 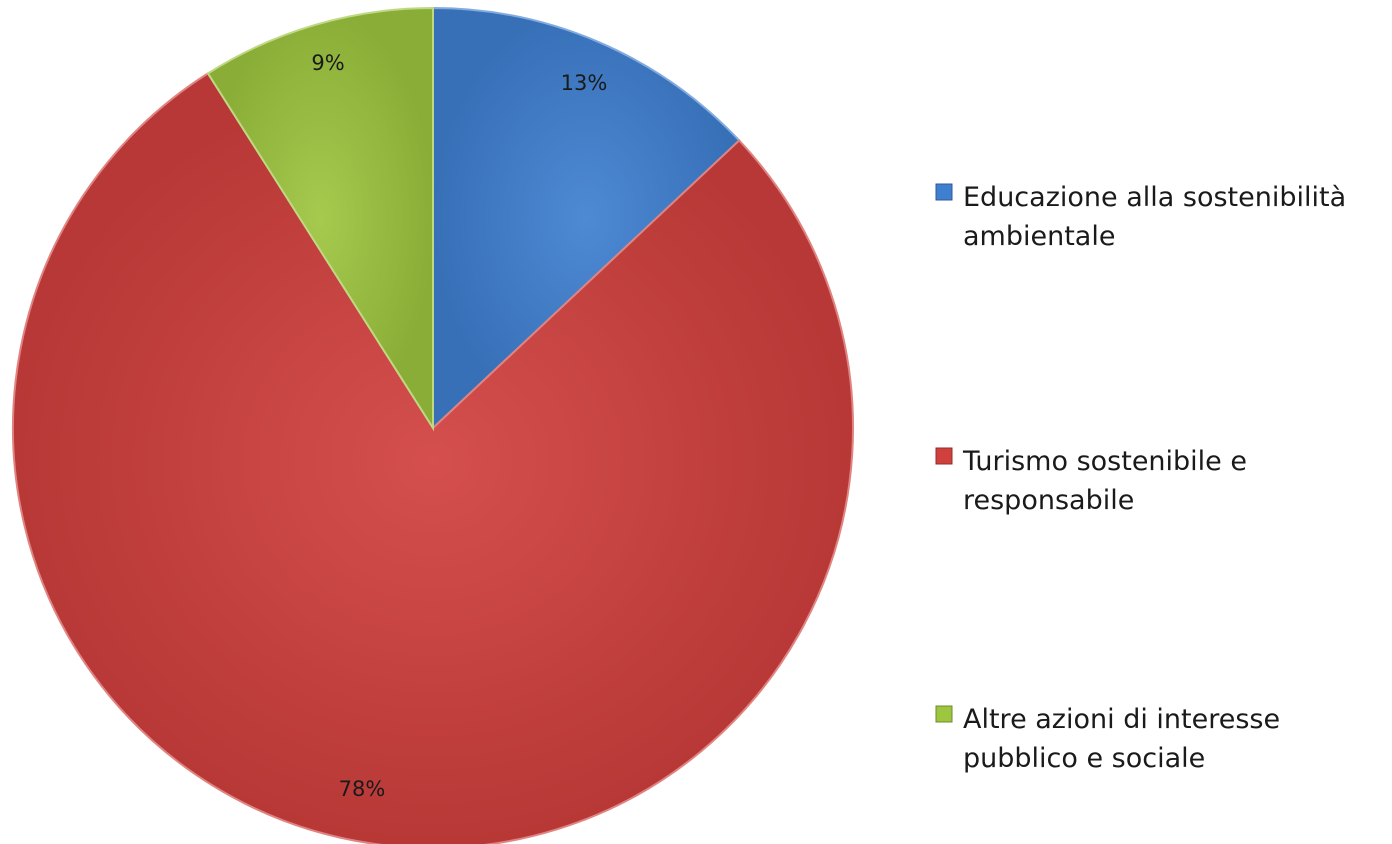 I want to click on pie-slice-educazione, so click(x=586, y=218).